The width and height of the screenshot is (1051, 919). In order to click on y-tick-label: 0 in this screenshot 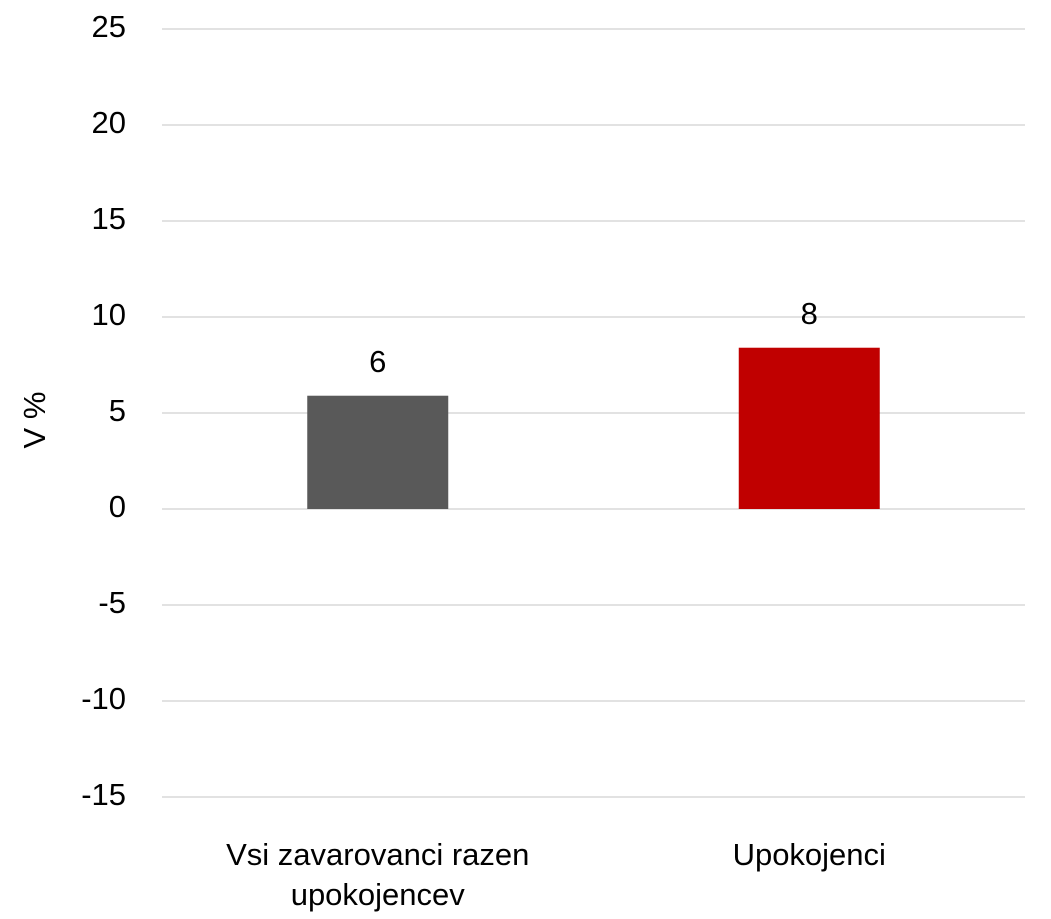, I will do `click(117, 506)`.